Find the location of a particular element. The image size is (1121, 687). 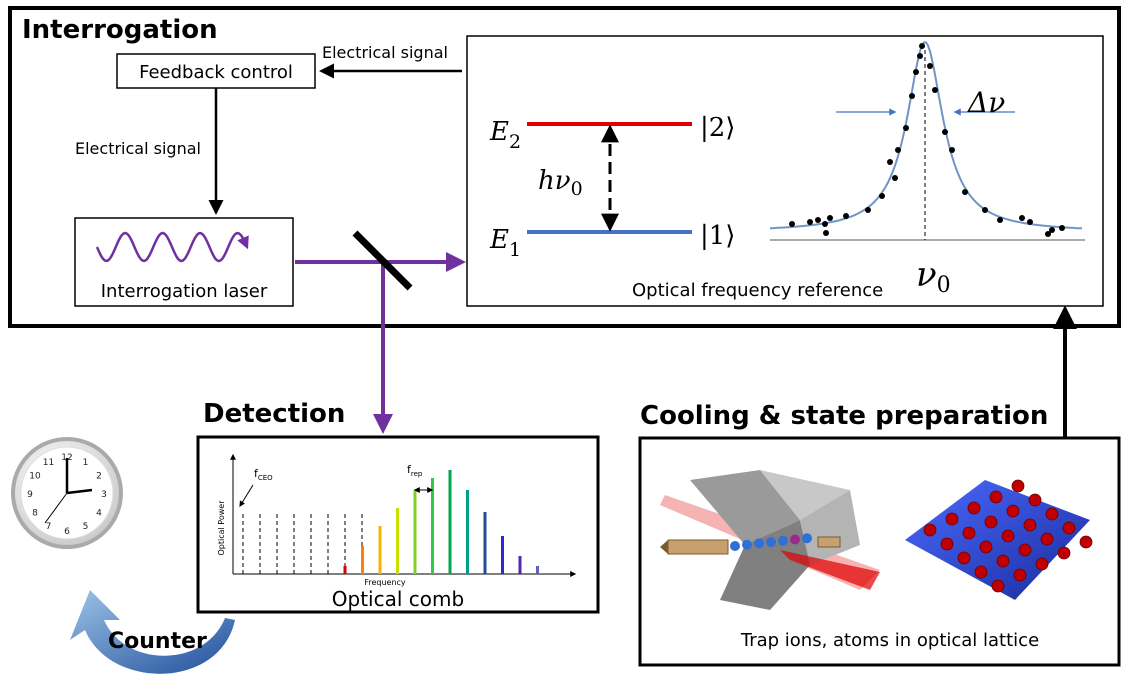

level-label: E1 is located at coordinates (505, 243).